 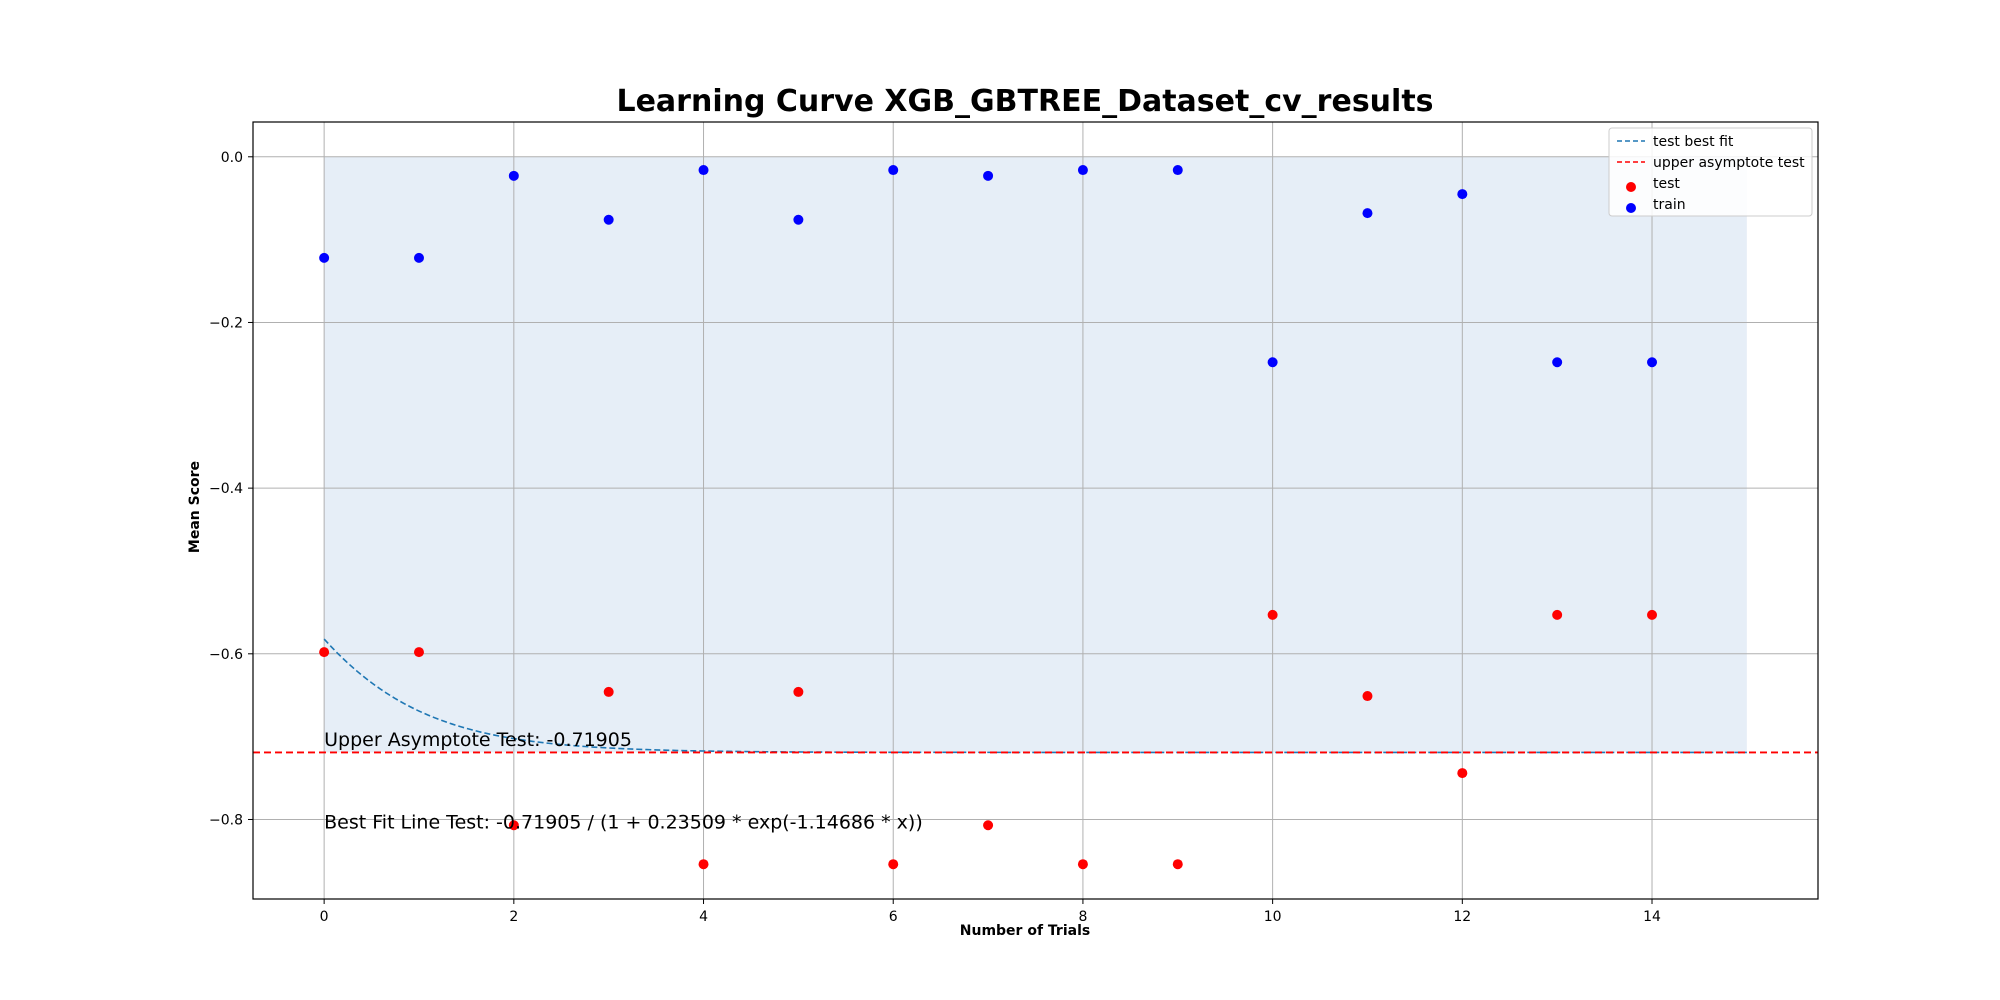 What do you see at coordinates (478, 740) in the screenshot?
I see `annotation-1: Upper Asymptote Test: -0.71905` at bounding box center [478, 740].